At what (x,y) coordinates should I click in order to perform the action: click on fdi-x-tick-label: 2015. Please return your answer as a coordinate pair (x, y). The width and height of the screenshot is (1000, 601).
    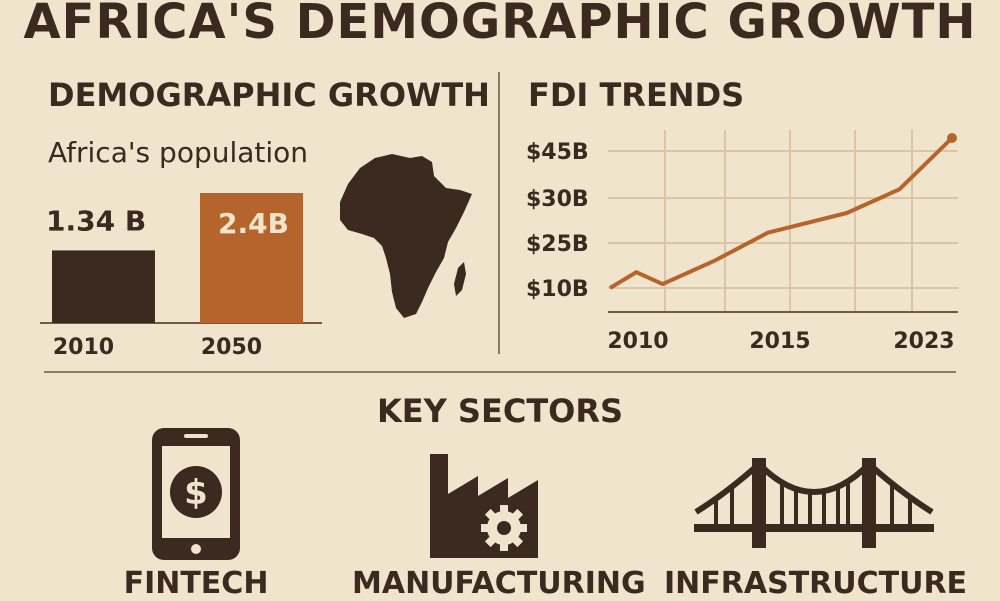
    Looking at the image, I should click on (779, 341).